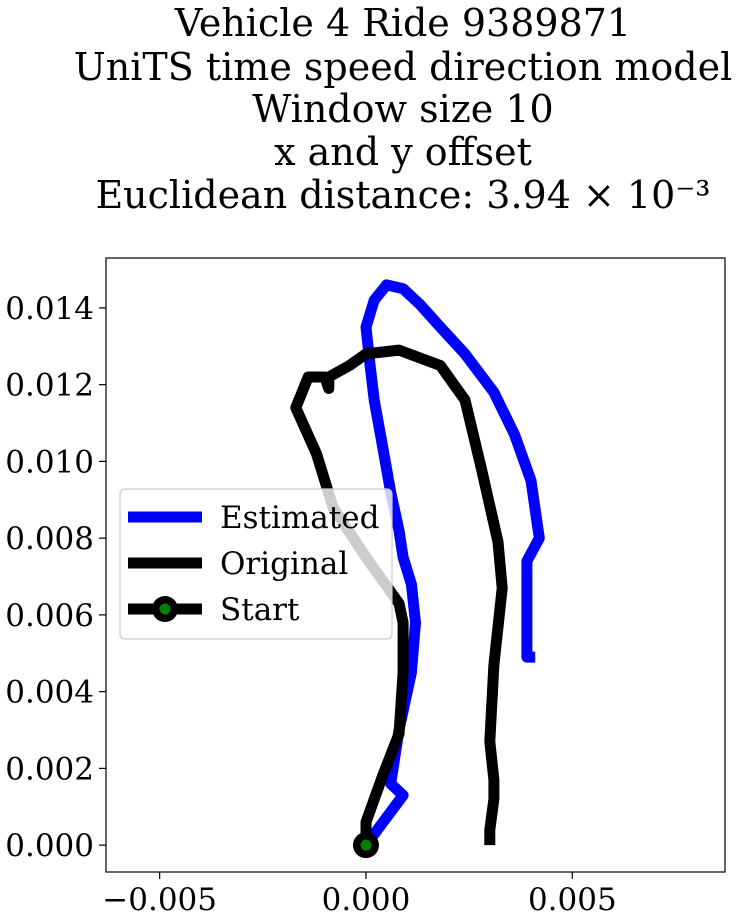 The height and width of the screenshot is (920, 747). I want to click on legend-label: Start, so click(260, 610).